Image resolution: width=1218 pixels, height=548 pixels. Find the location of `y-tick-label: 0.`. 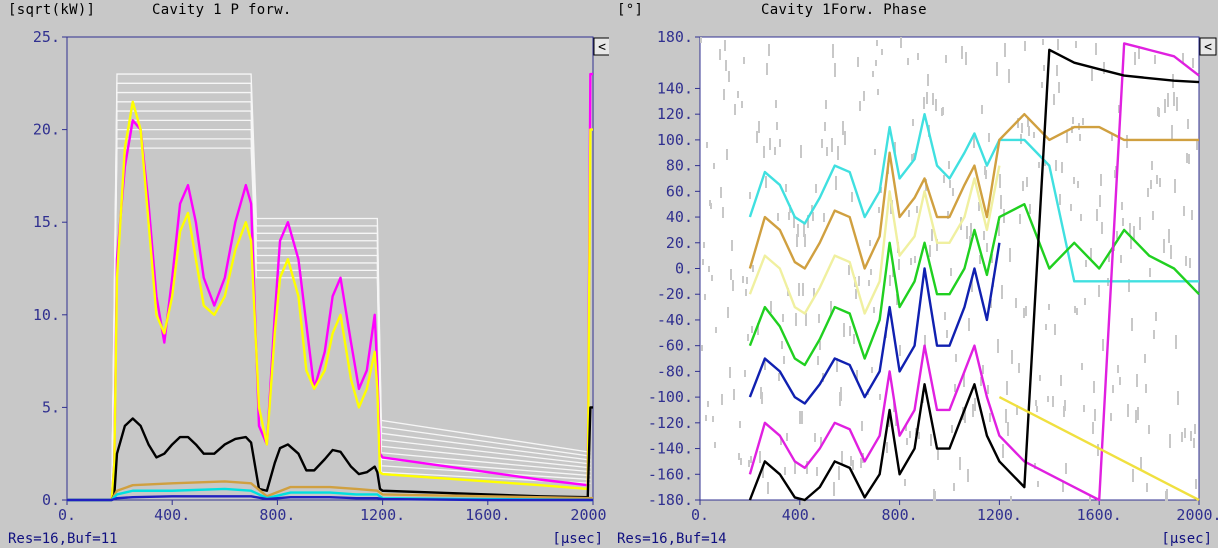

y-tick-label: 0. is located at coordinates (684, 269).